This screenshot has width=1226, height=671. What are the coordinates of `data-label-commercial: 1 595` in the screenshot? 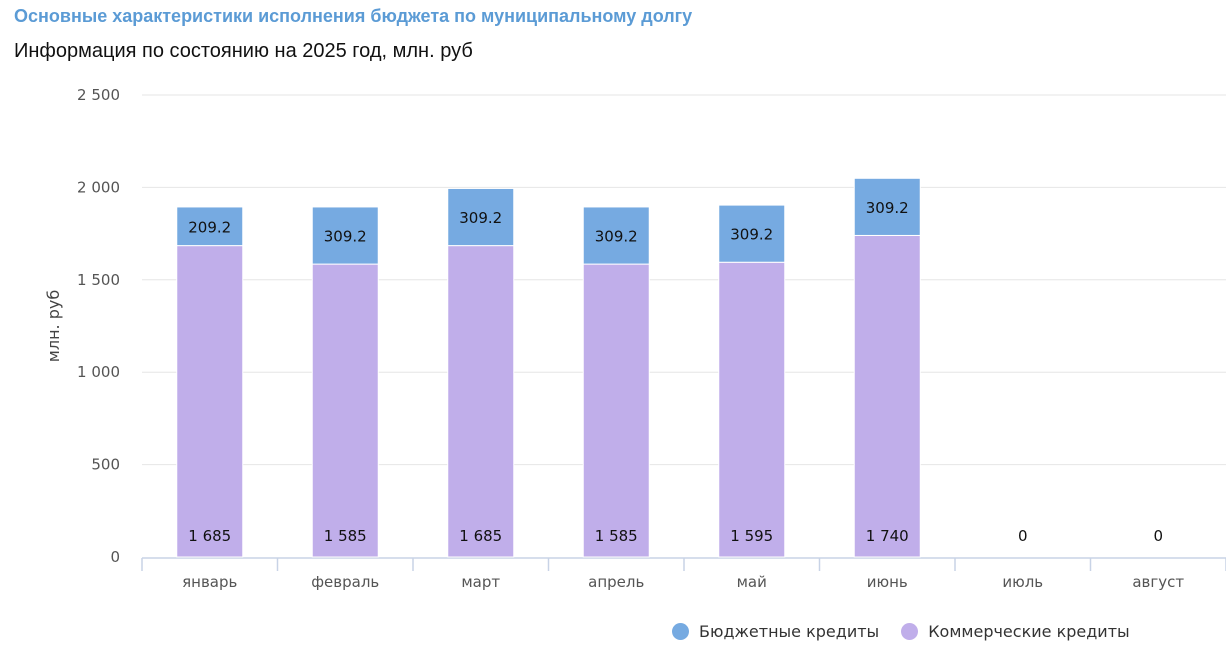 It's located at (751, 536).